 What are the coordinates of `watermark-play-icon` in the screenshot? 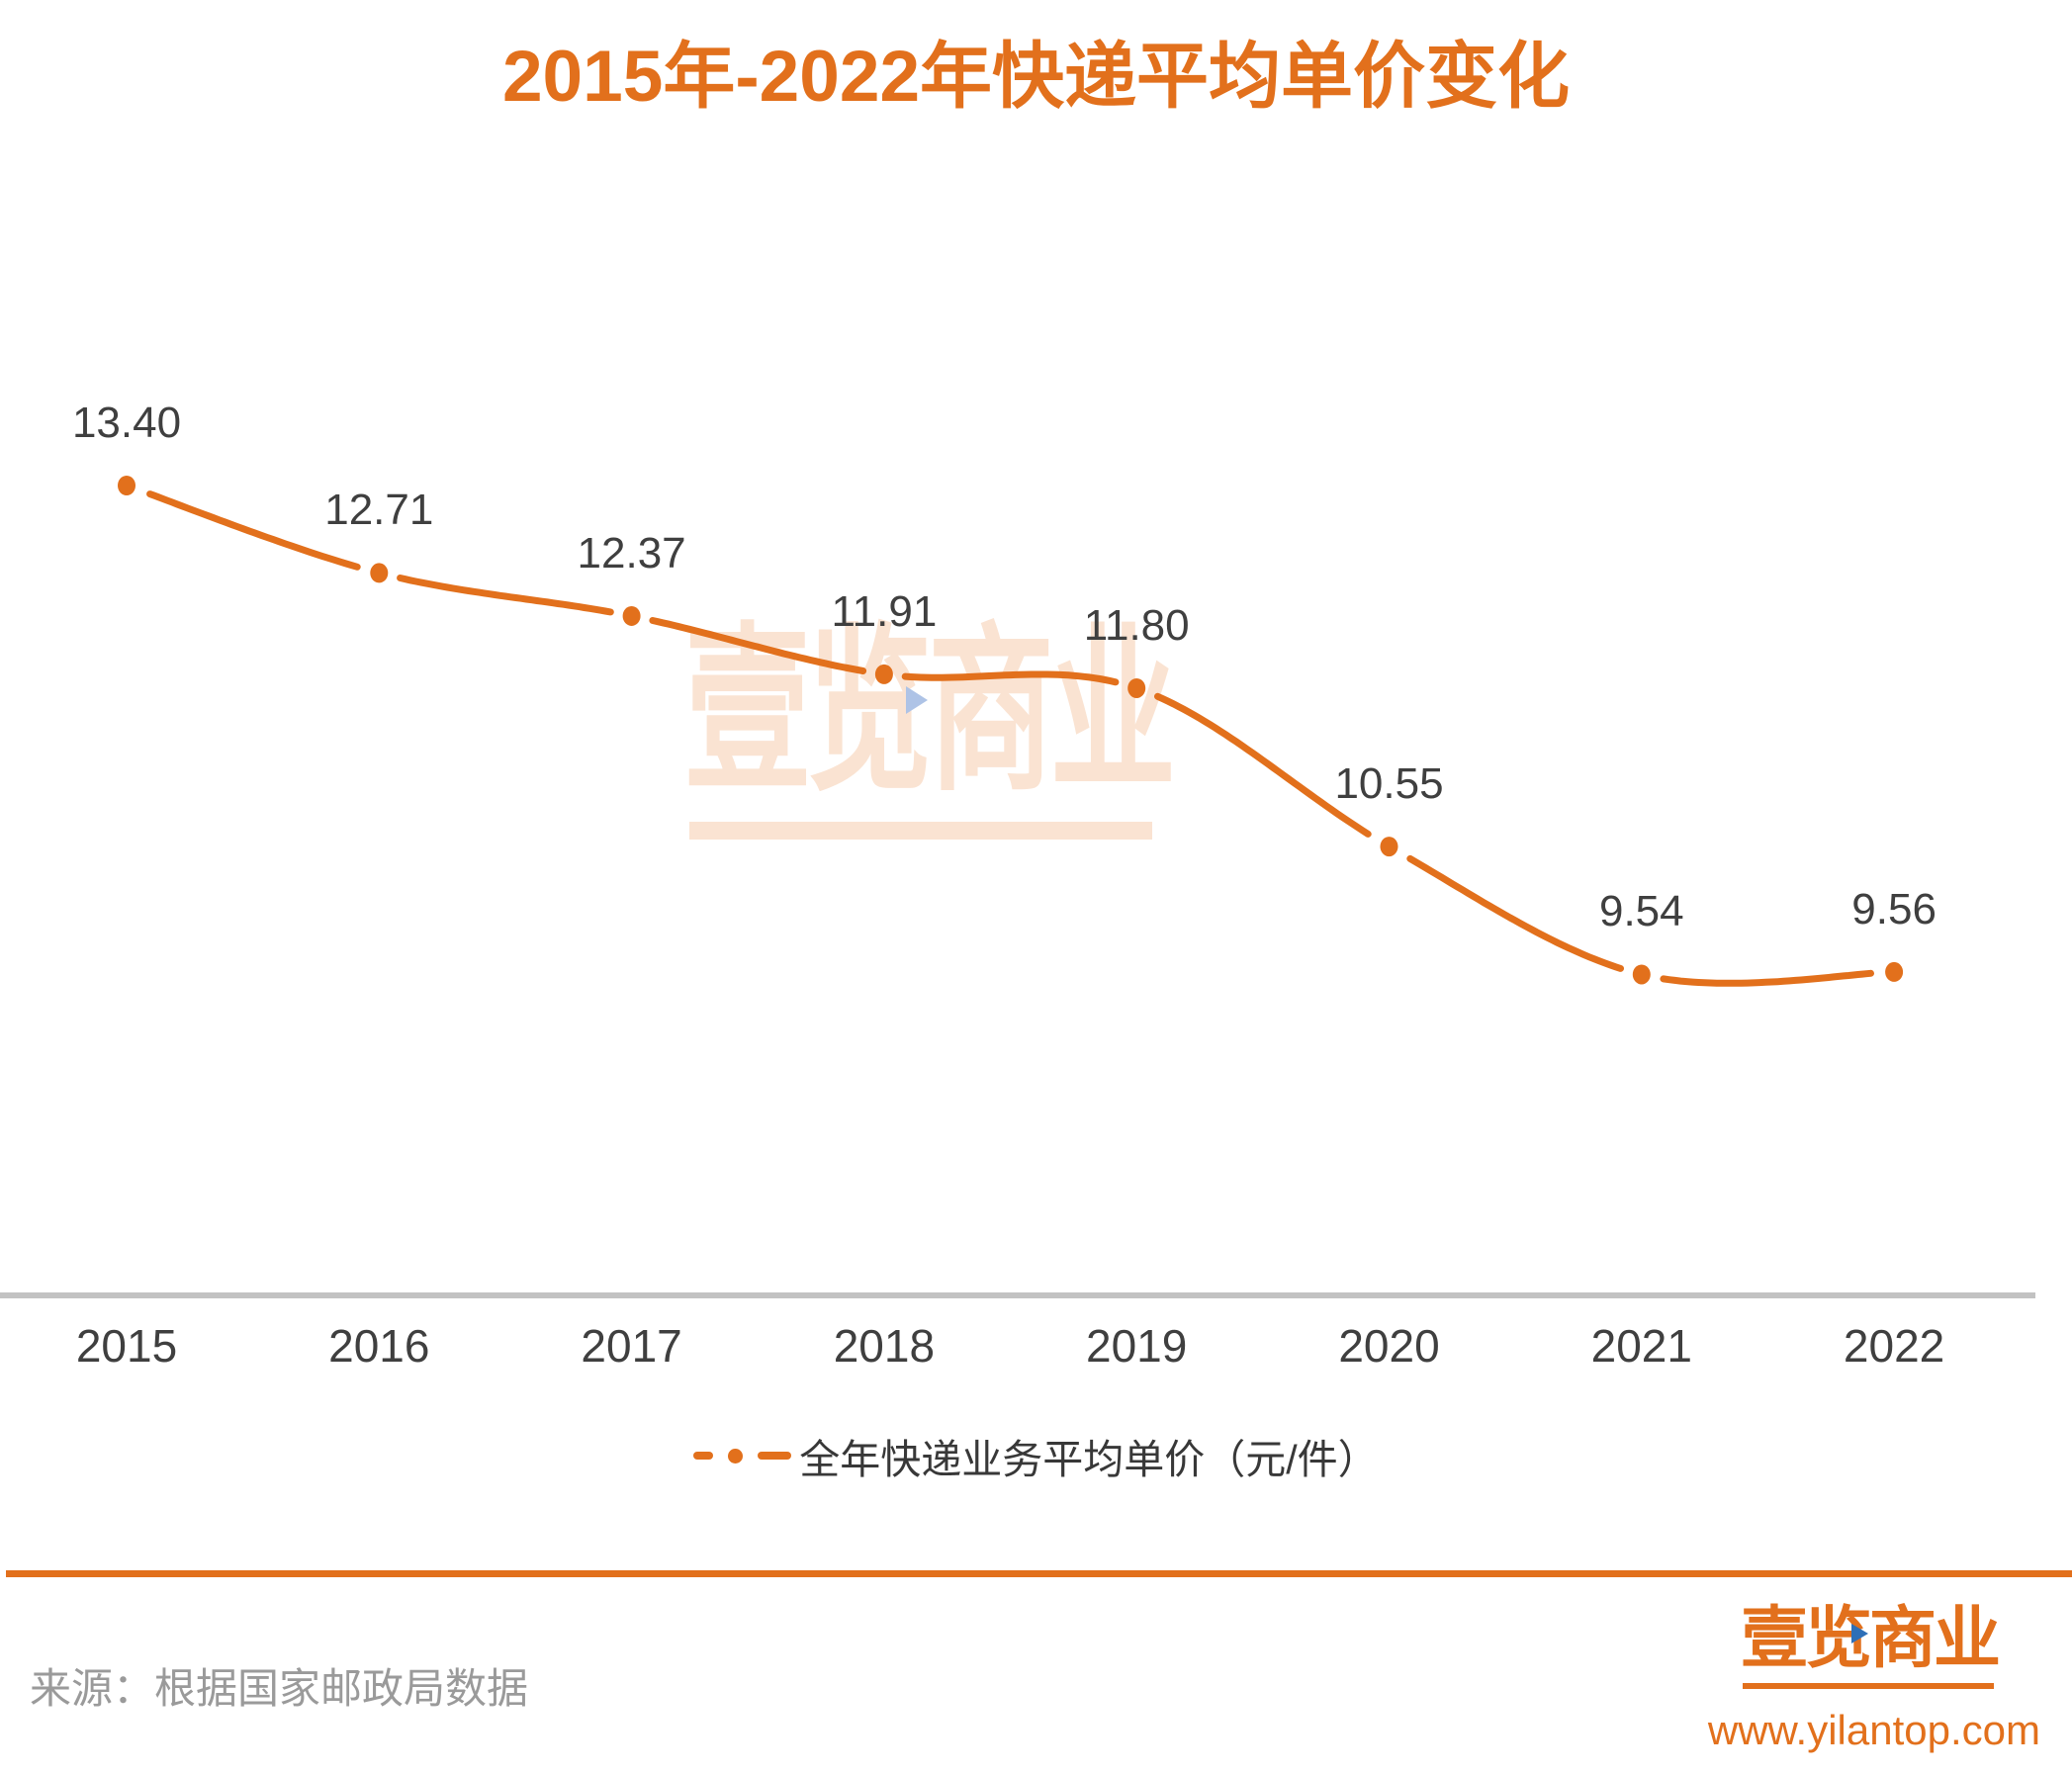 It's located at (917, 700).